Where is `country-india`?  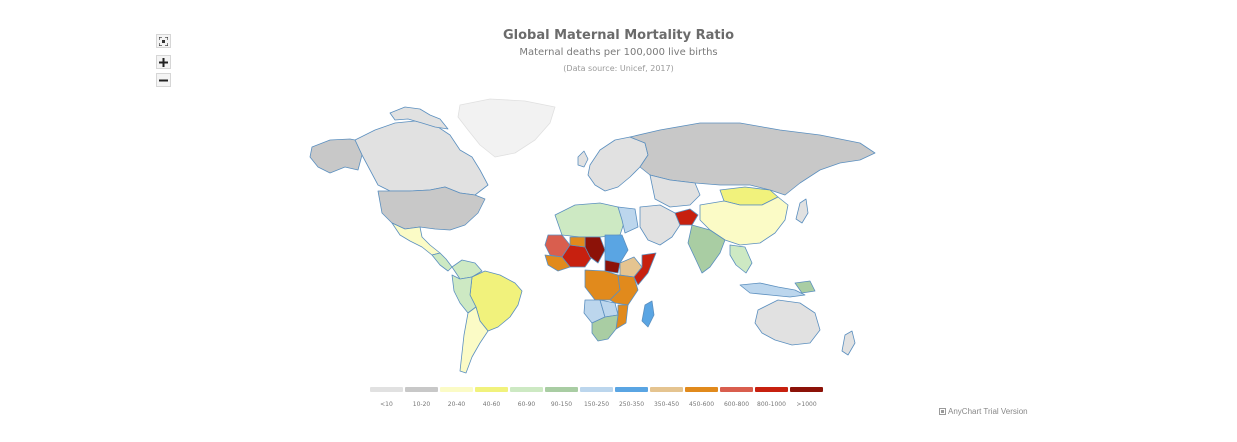
country-india is located at coordinates (706, 249).